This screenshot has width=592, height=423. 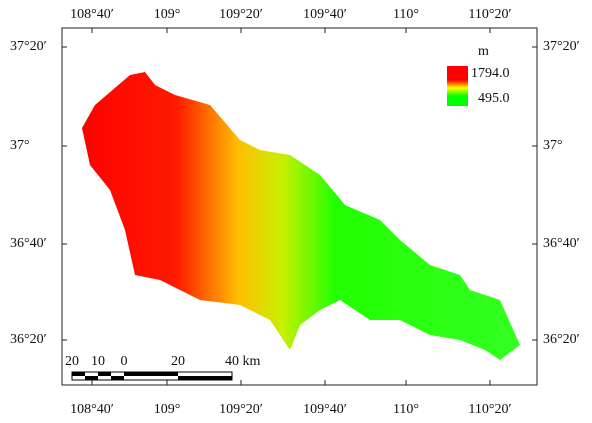 What do you see at coordinates (490, 73) in the screenshot?
I see `legend-max: 1794.0` at bounding box center [490, 73].